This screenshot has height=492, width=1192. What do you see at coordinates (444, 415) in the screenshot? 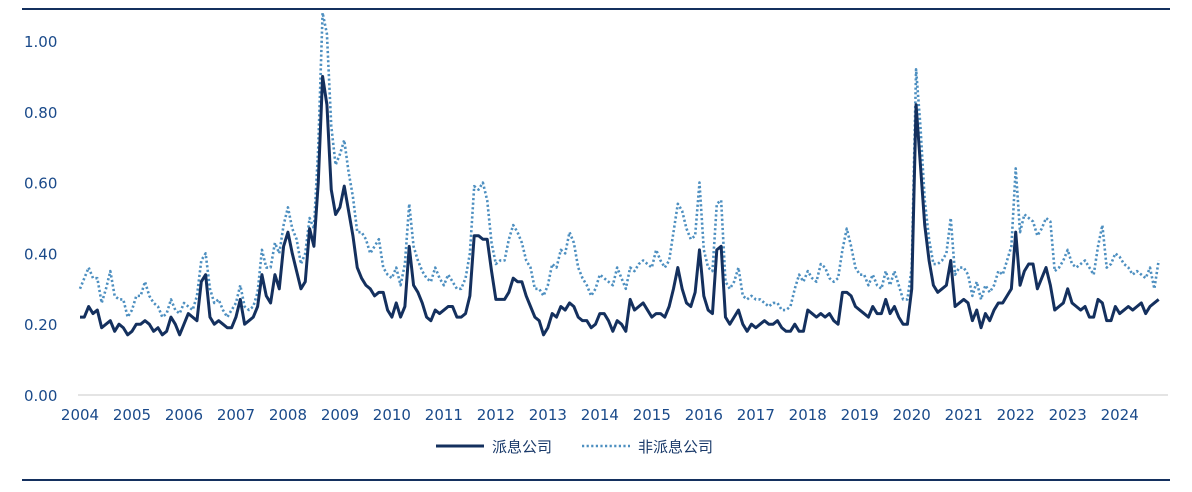
I see `x-tick-label: 2011` at bounding box center [444, 415].